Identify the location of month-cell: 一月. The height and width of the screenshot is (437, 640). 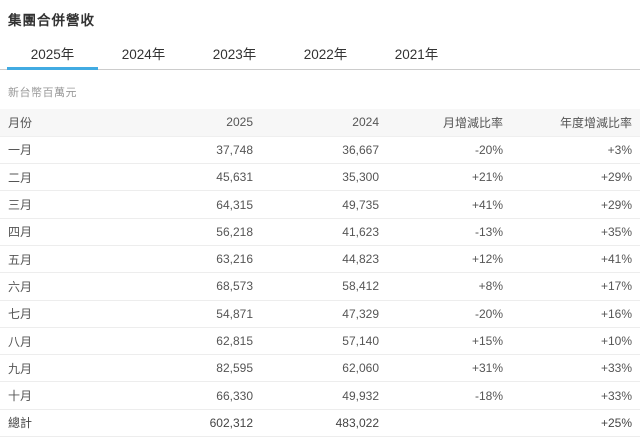
(67, 150).